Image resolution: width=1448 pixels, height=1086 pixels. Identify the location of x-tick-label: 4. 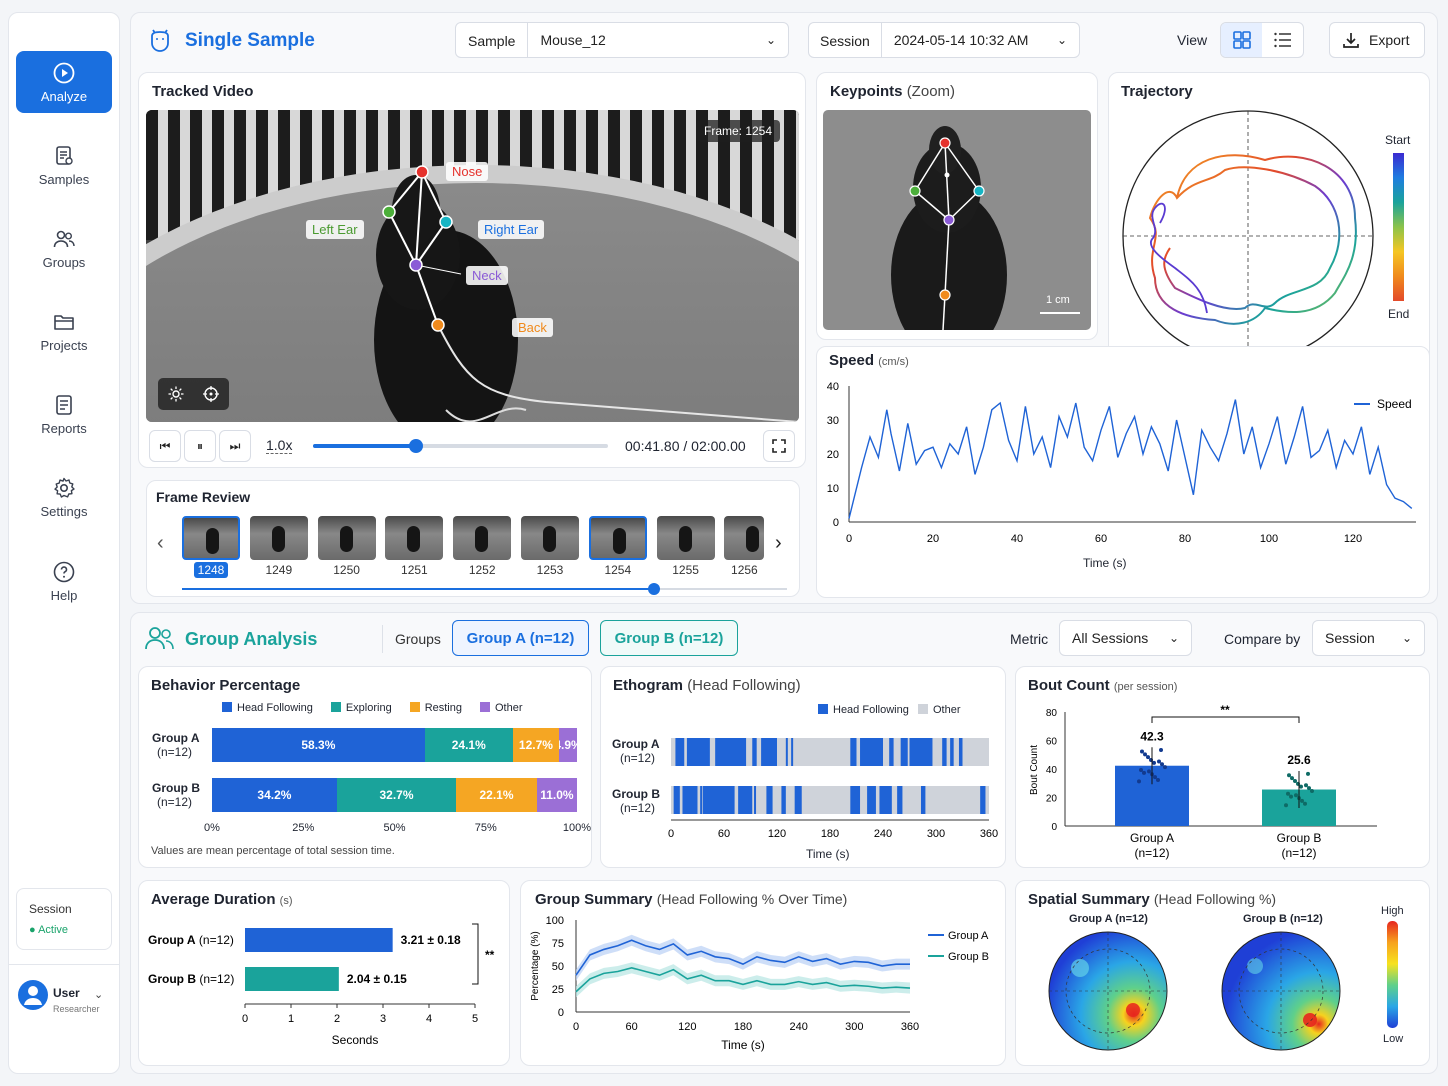
(429, 1019).